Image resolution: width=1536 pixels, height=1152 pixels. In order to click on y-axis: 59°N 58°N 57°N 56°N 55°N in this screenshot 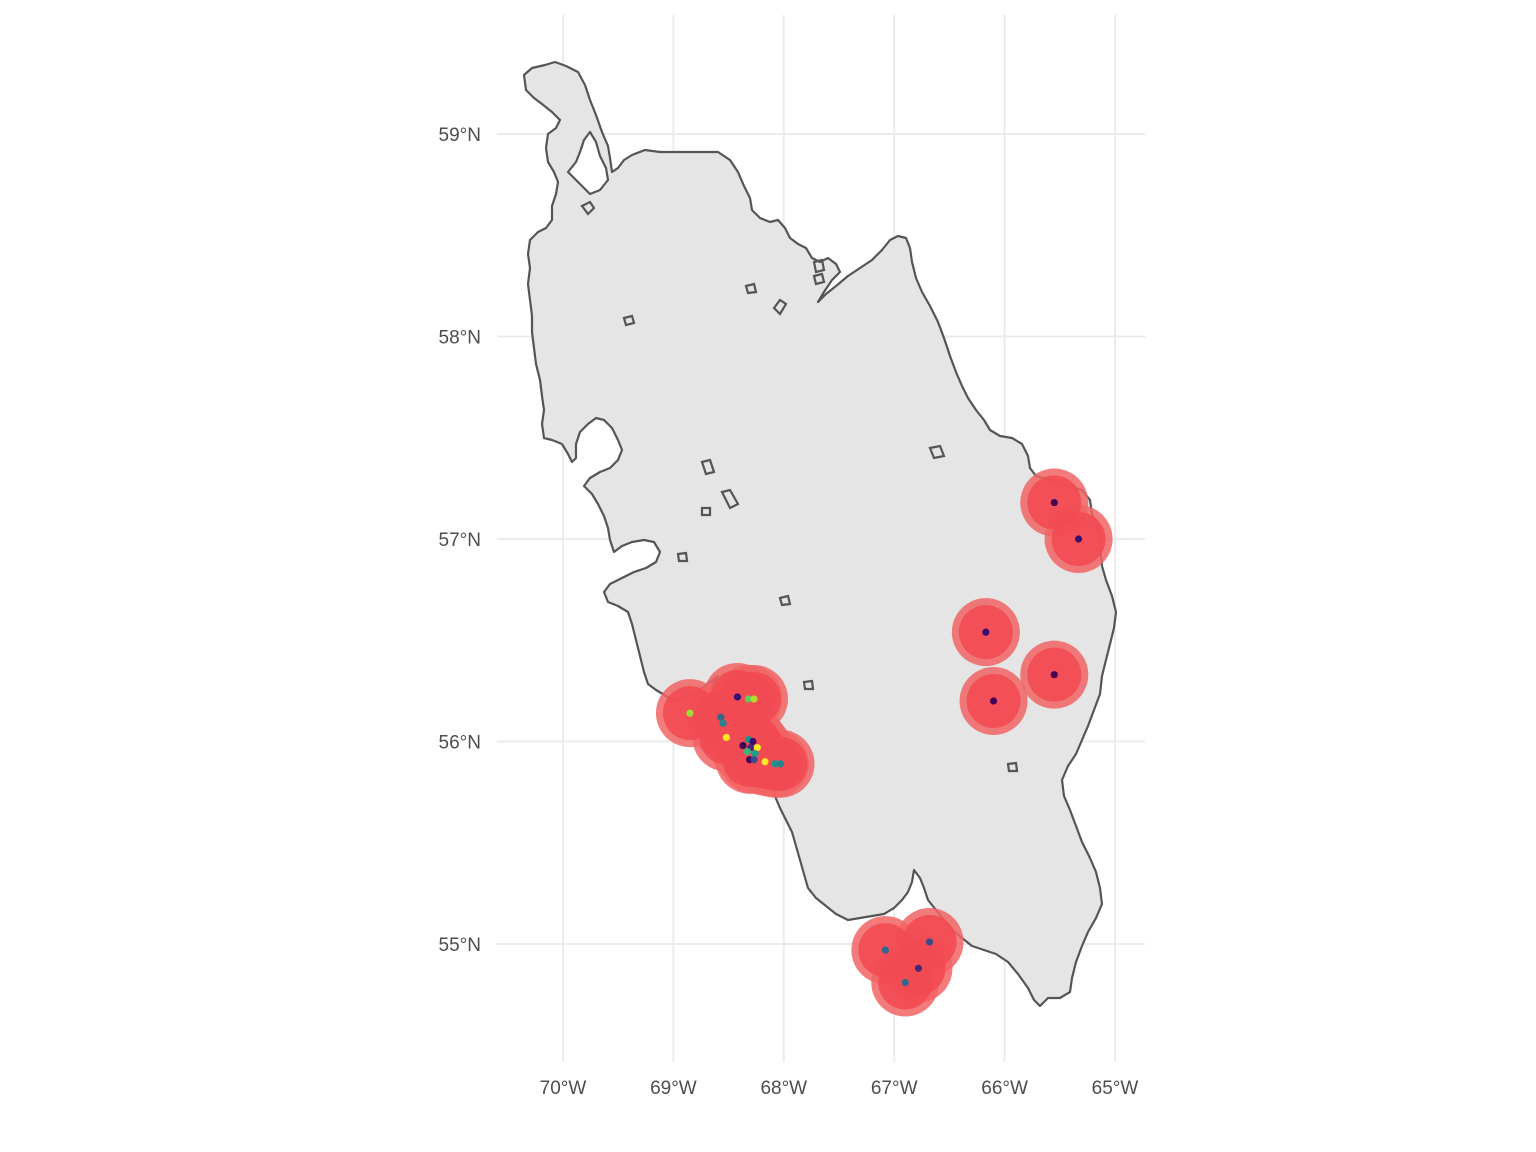, I will do `click(460, 540)`.